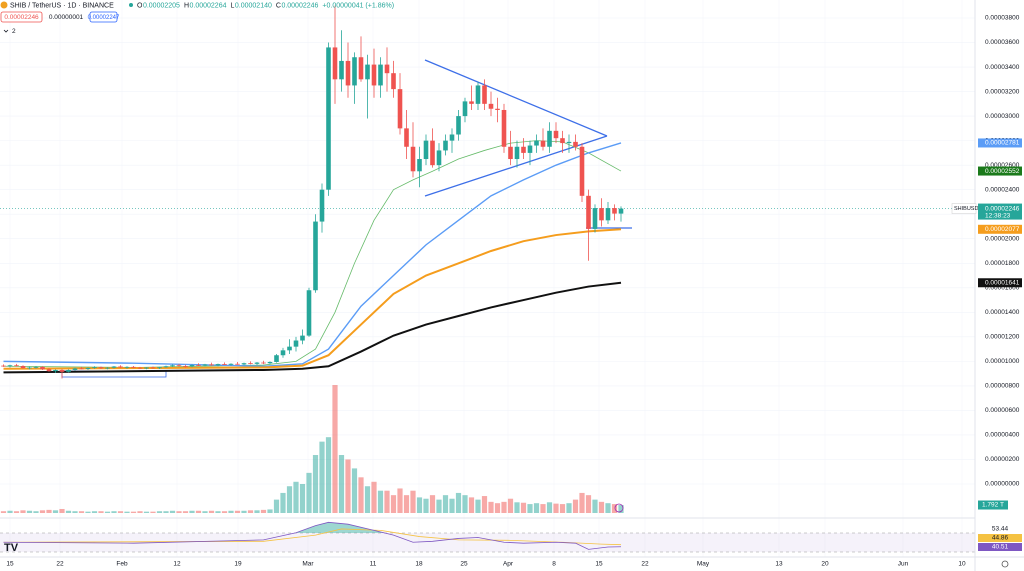  Describe the element at coordinates (1002, 42) in the screenshot. I see `y-tick-label: 0.00003600` at that location.